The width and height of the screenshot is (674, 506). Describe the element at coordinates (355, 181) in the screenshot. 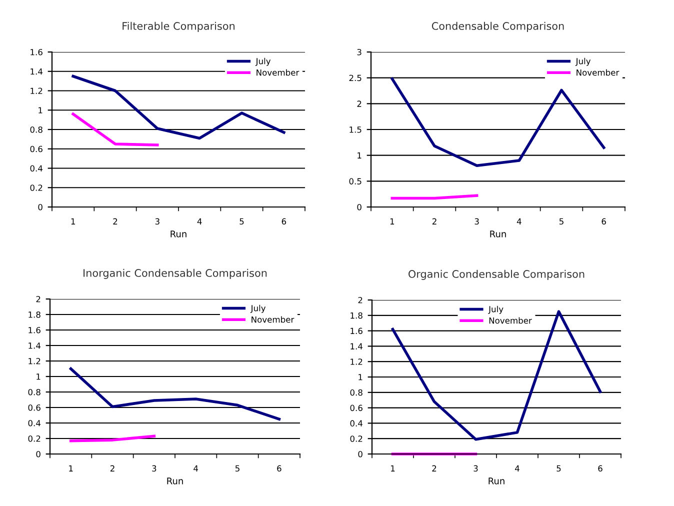

I see `y-tick-label: 0.5` at that location.